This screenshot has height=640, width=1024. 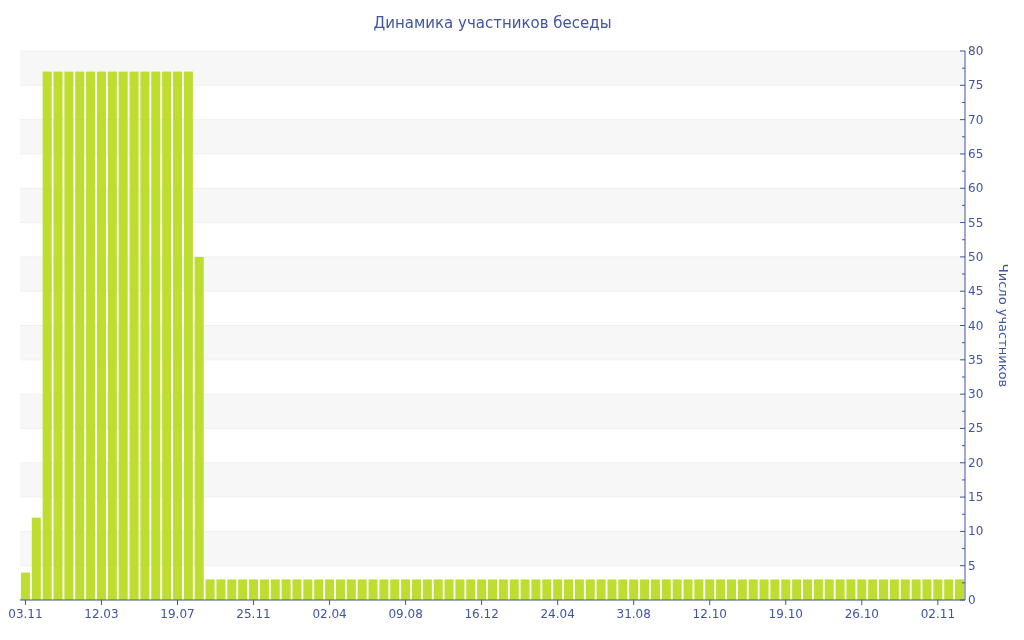 What do you see at coordinates (976, 256) in the screenshot?
I see `y-tick-label: 50` at bounding box center [976, 256].